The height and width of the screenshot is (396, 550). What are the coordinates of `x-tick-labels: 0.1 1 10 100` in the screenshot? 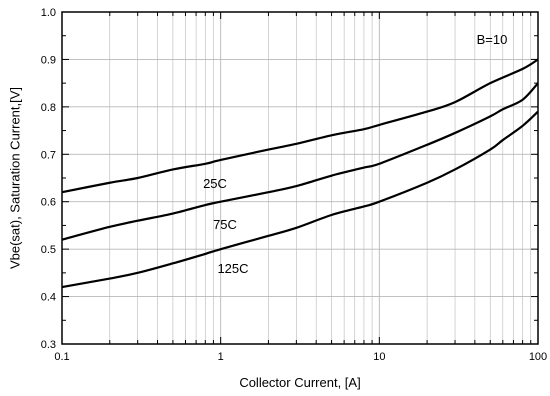 It's located at (300, 357).